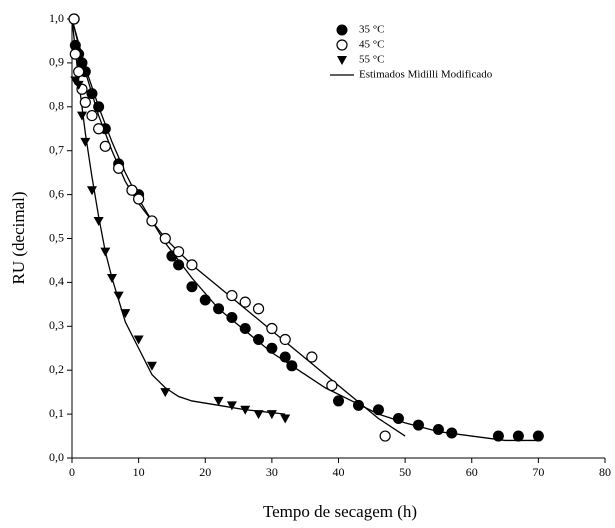 The width and height of the screenshot is (615, 528). I want to click on y-axis-title: RU (decimal), so click(18, 238).